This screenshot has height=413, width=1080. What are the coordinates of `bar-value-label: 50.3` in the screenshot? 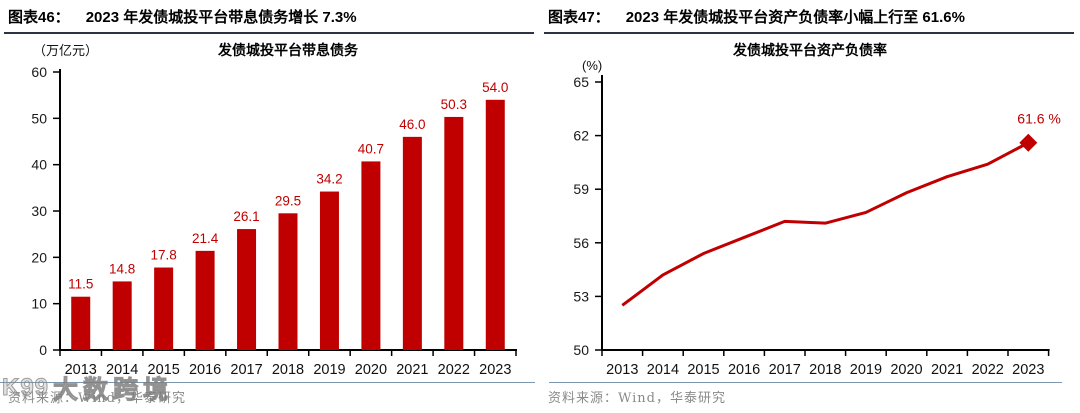 It's located at (454, 104).